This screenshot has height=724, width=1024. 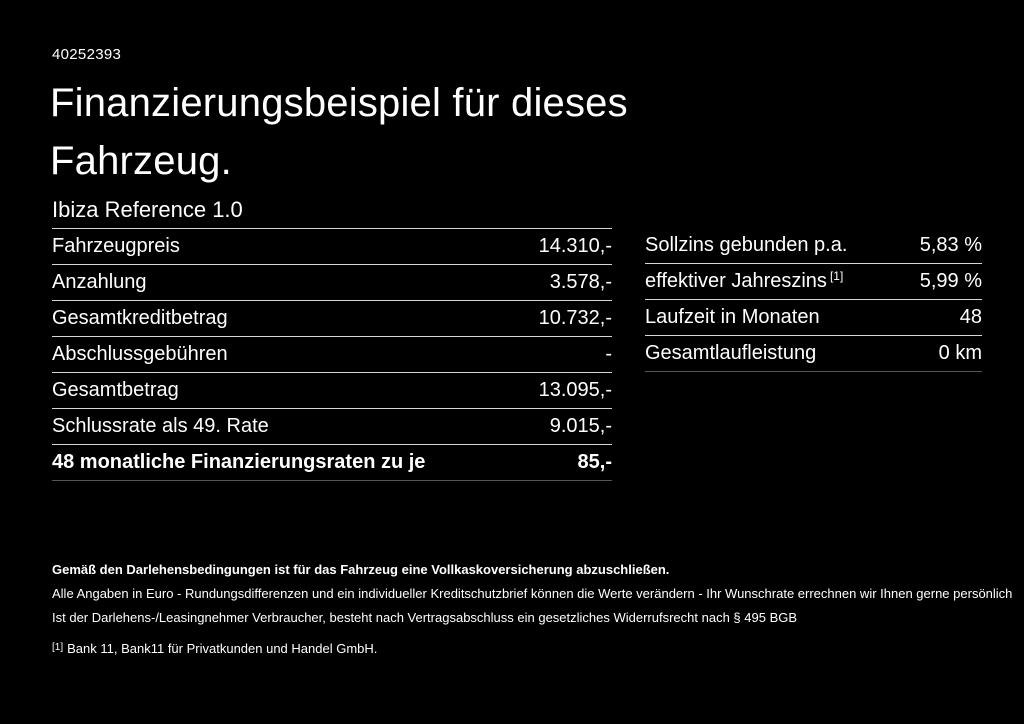 I want to click on vehicle-id: 40252393, so click(x=87, y=54).